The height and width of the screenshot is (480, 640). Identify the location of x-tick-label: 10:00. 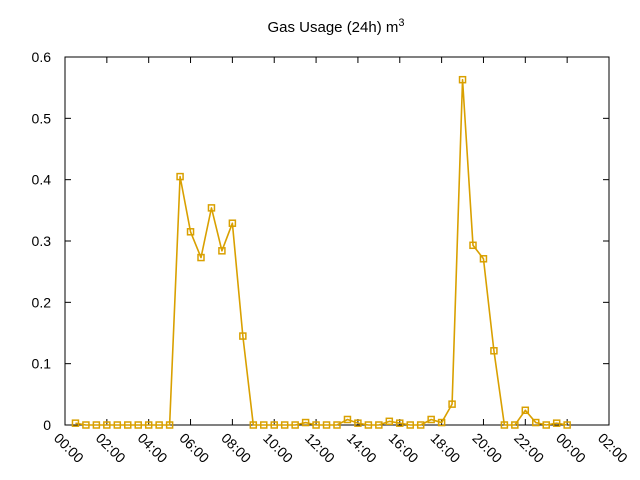
(278, 448).